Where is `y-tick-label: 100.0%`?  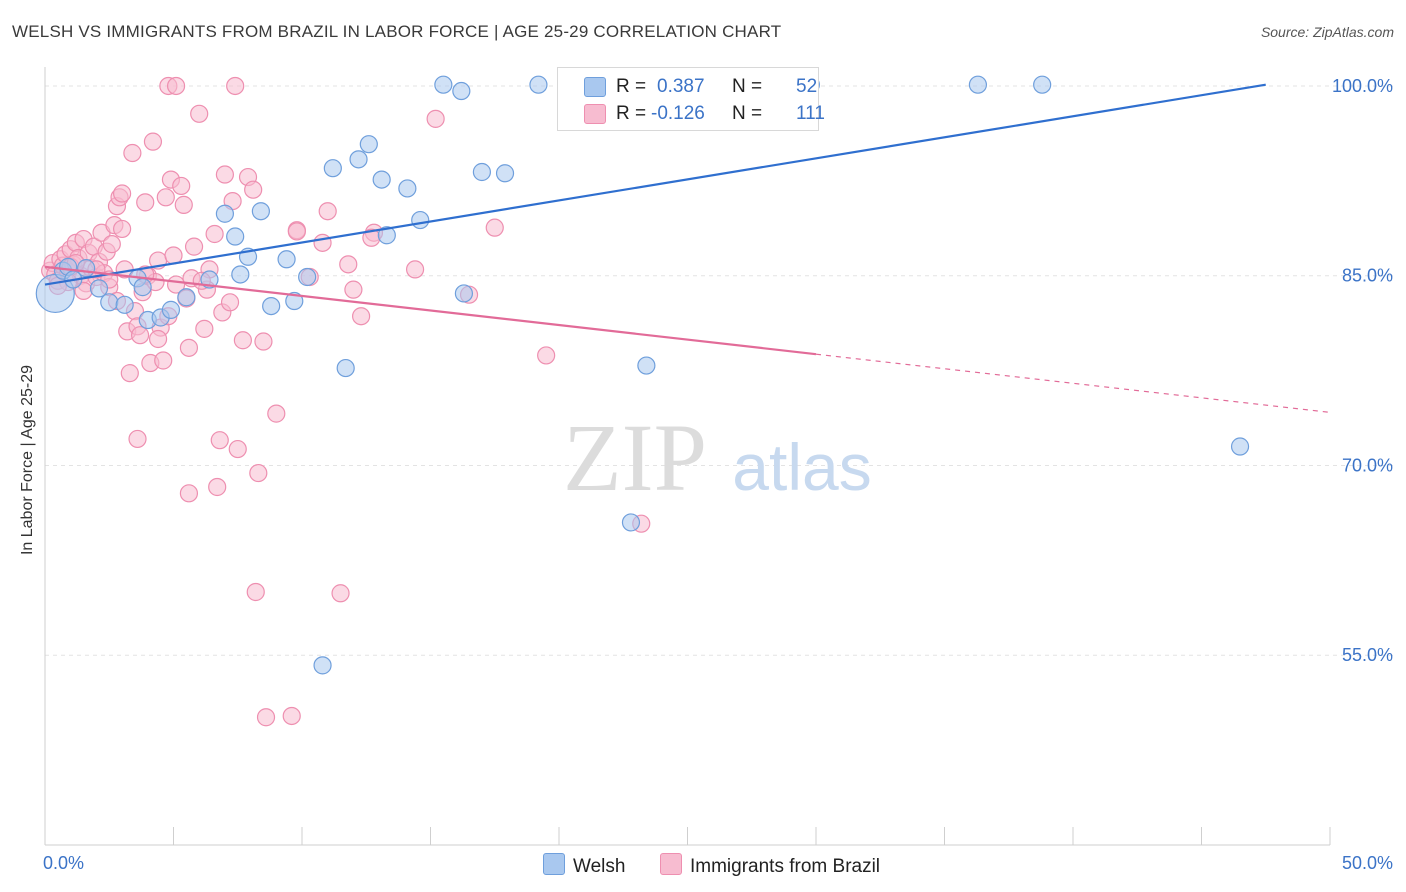 y-tick-label: 100.0% is located at coordinates (1362, 86).